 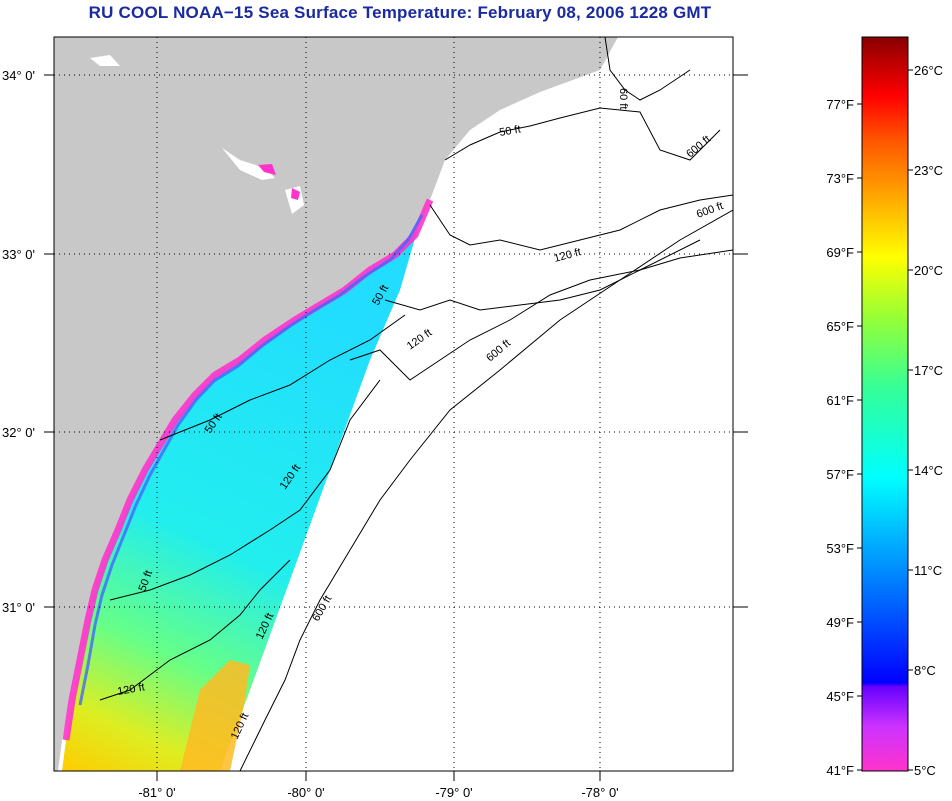 I want to click on colorbar-c-label: 11°C, so click(x=928, y=570).